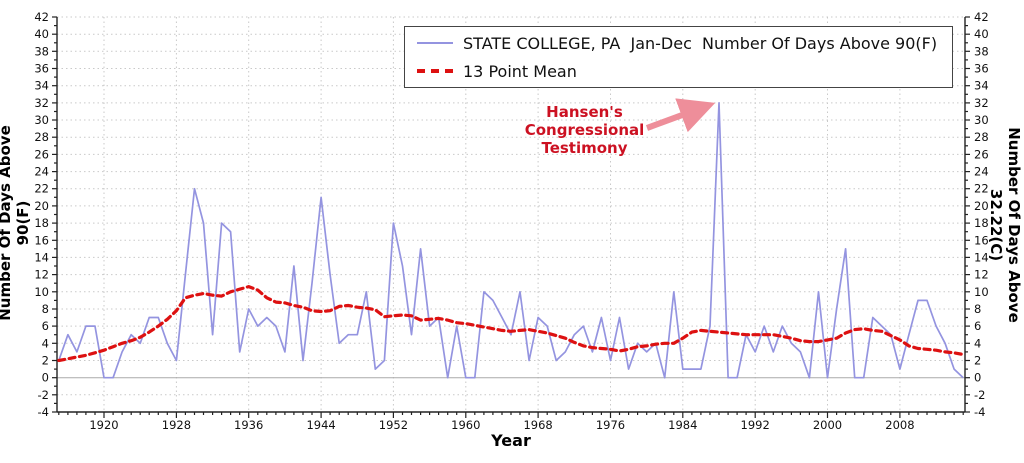 The height and width of the screenshot is (463, 1024). I want to click on y-tick-label-right: -2, so click(979, 395).